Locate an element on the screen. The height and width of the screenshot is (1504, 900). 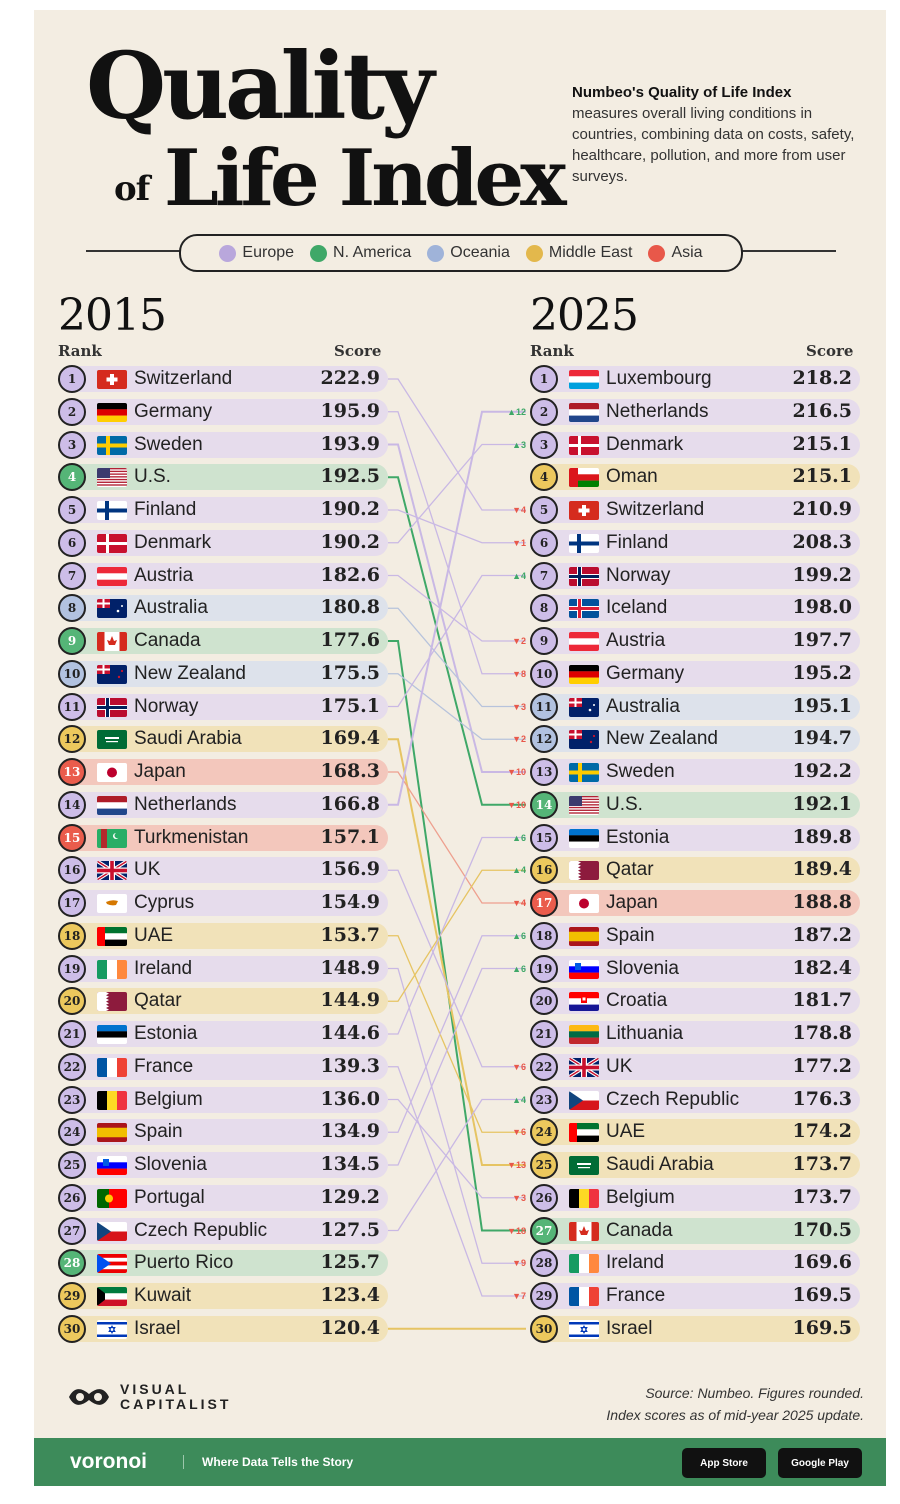
score-value: 194.7 is located at coordinates (822, 738).